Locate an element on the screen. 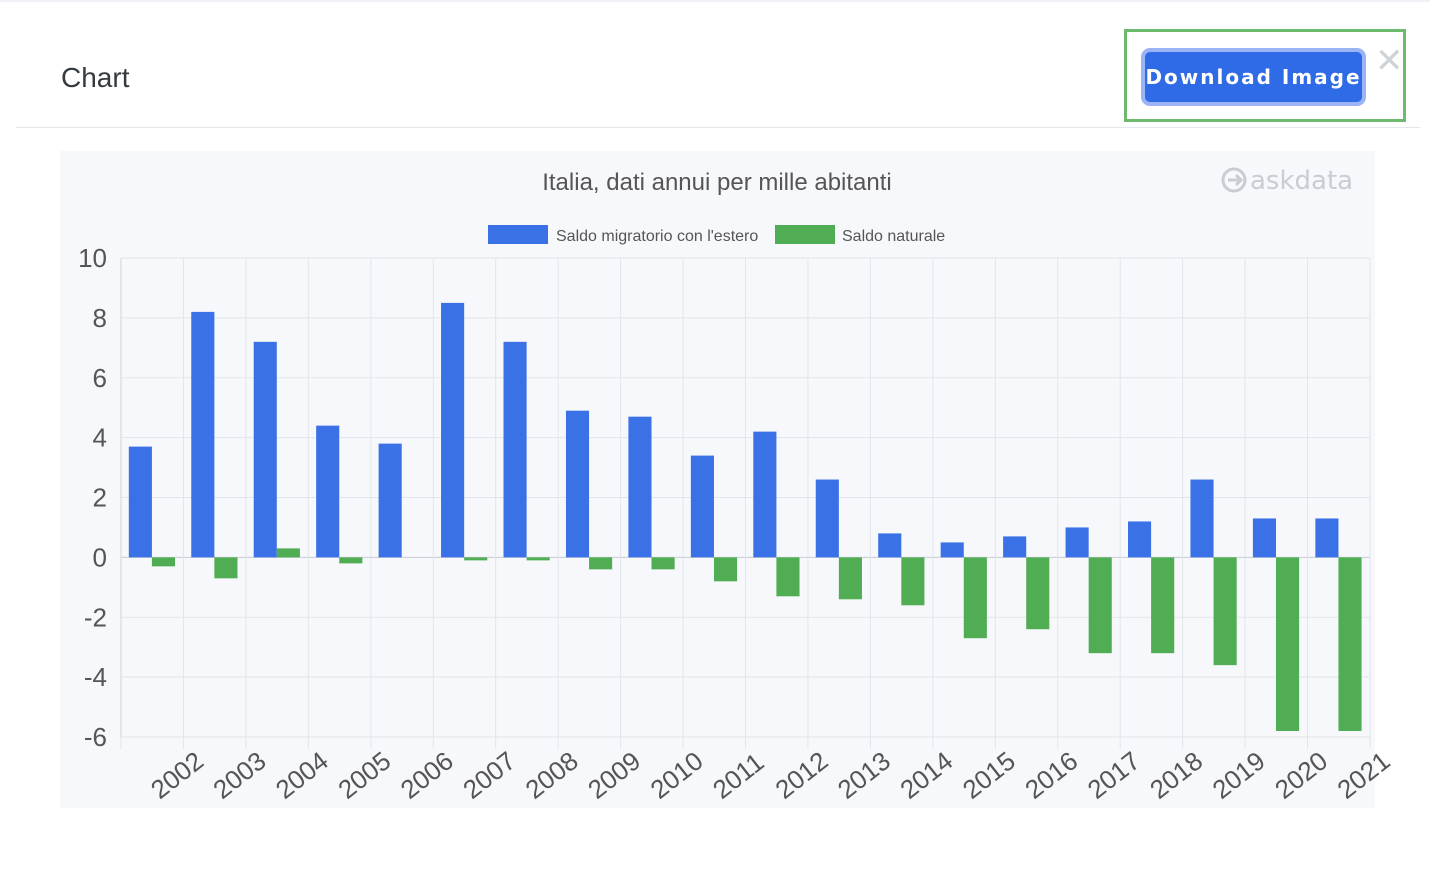 The height and width of the screenshot is (876, 1430). y-tick-label: -6 is located at coordinates (95, 737).